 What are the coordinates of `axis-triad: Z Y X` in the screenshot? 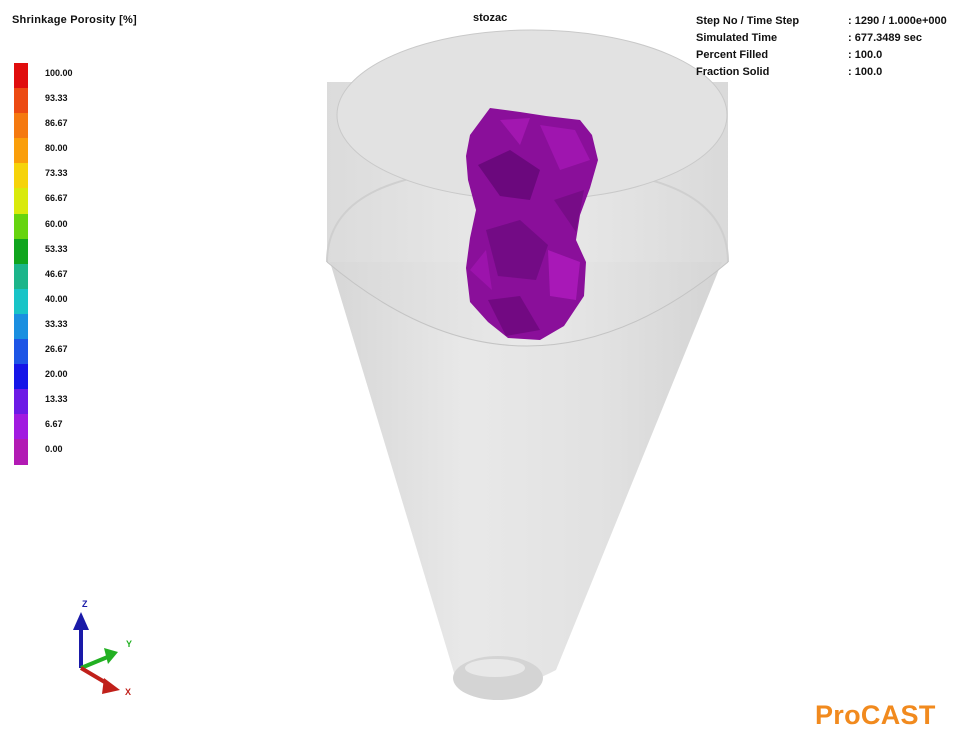 It's located at (102, 648).